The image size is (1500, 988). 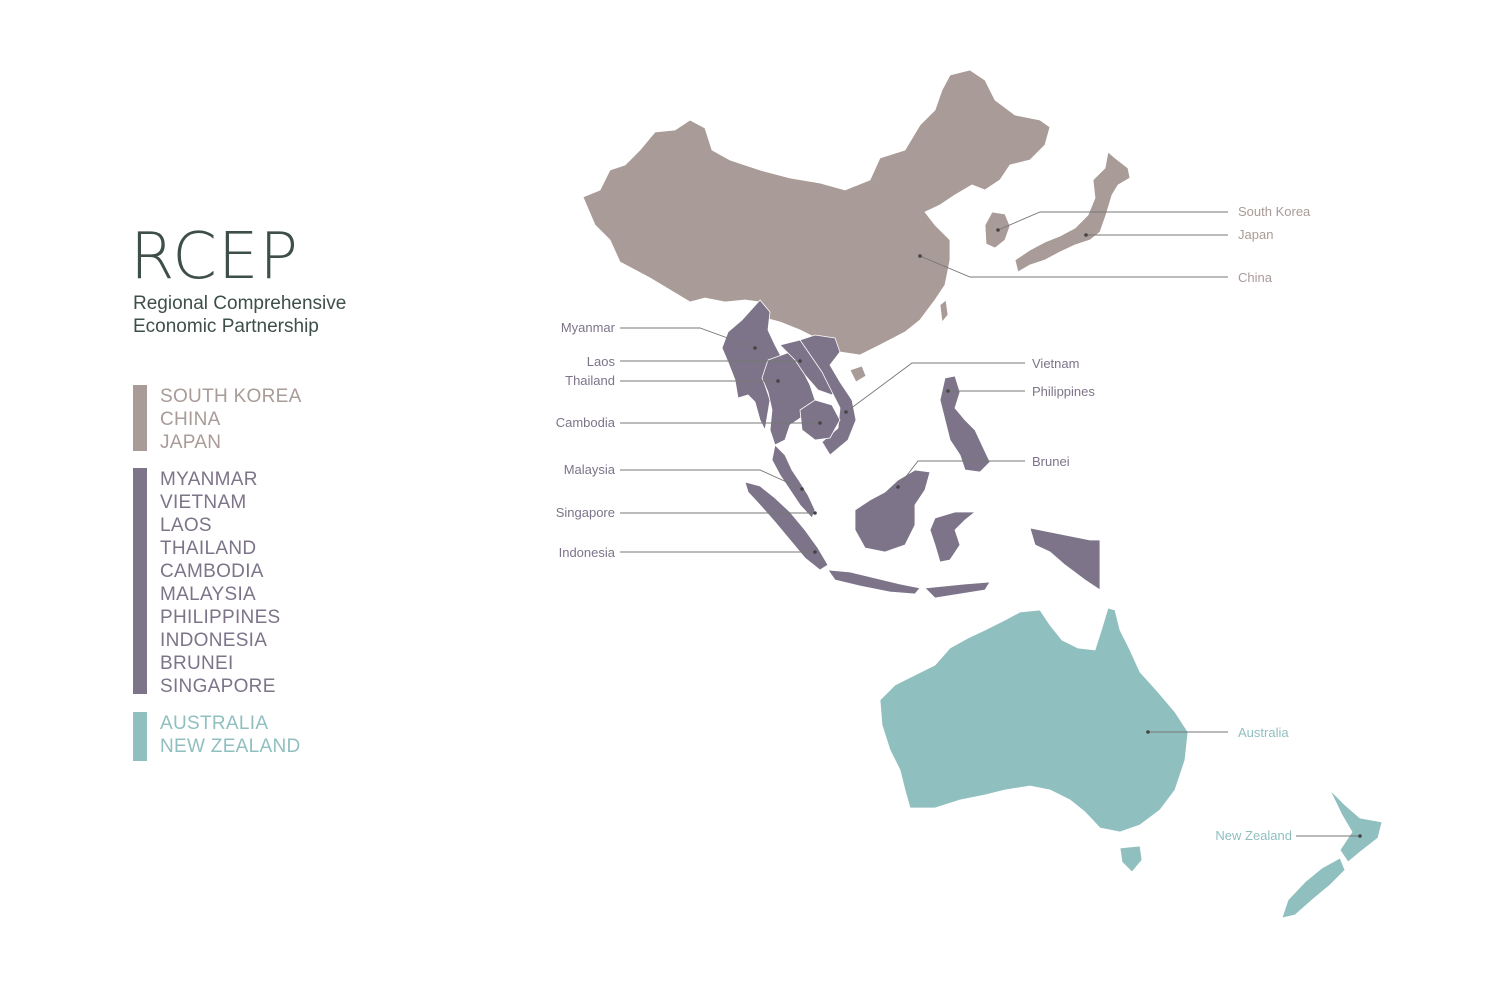 What do you see at coordinates (948, 391) in the screenshot?
I see `leader-dot-philippines` at bounding box center [948, 391].